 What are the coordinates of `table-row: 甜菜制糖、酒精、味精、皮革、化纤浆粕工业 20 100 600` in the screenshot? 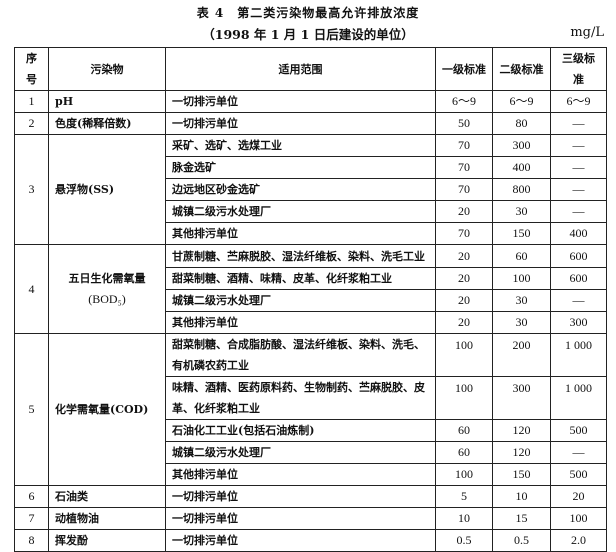 It's located at (311, 278).